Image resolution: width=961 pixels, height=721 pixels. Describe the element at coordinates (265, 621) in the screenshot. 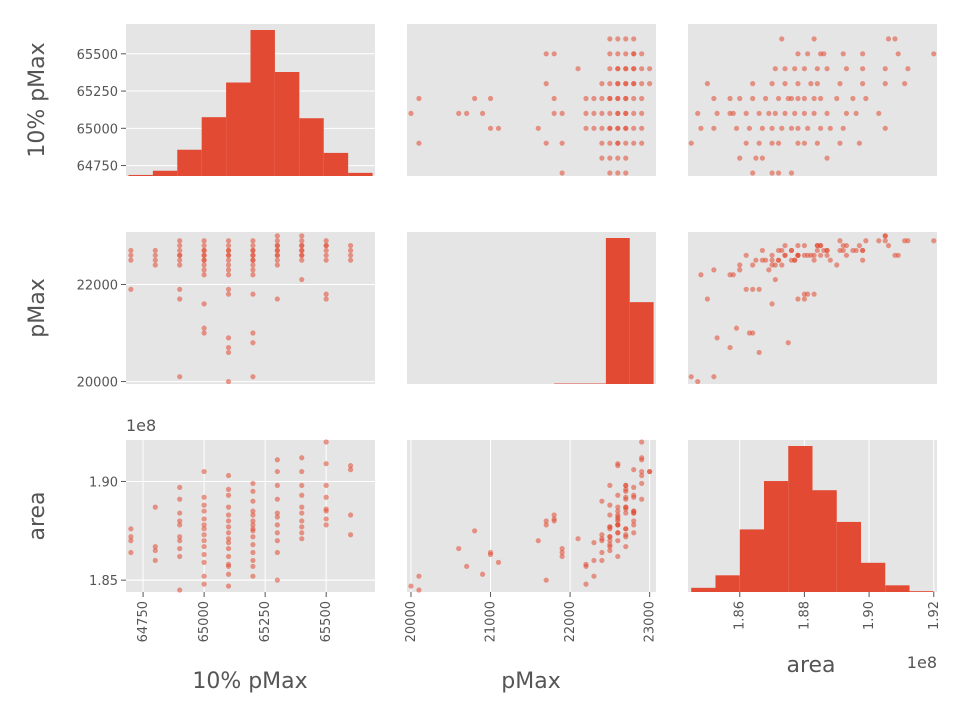

I see `x-tick-label: 65250` at that location.